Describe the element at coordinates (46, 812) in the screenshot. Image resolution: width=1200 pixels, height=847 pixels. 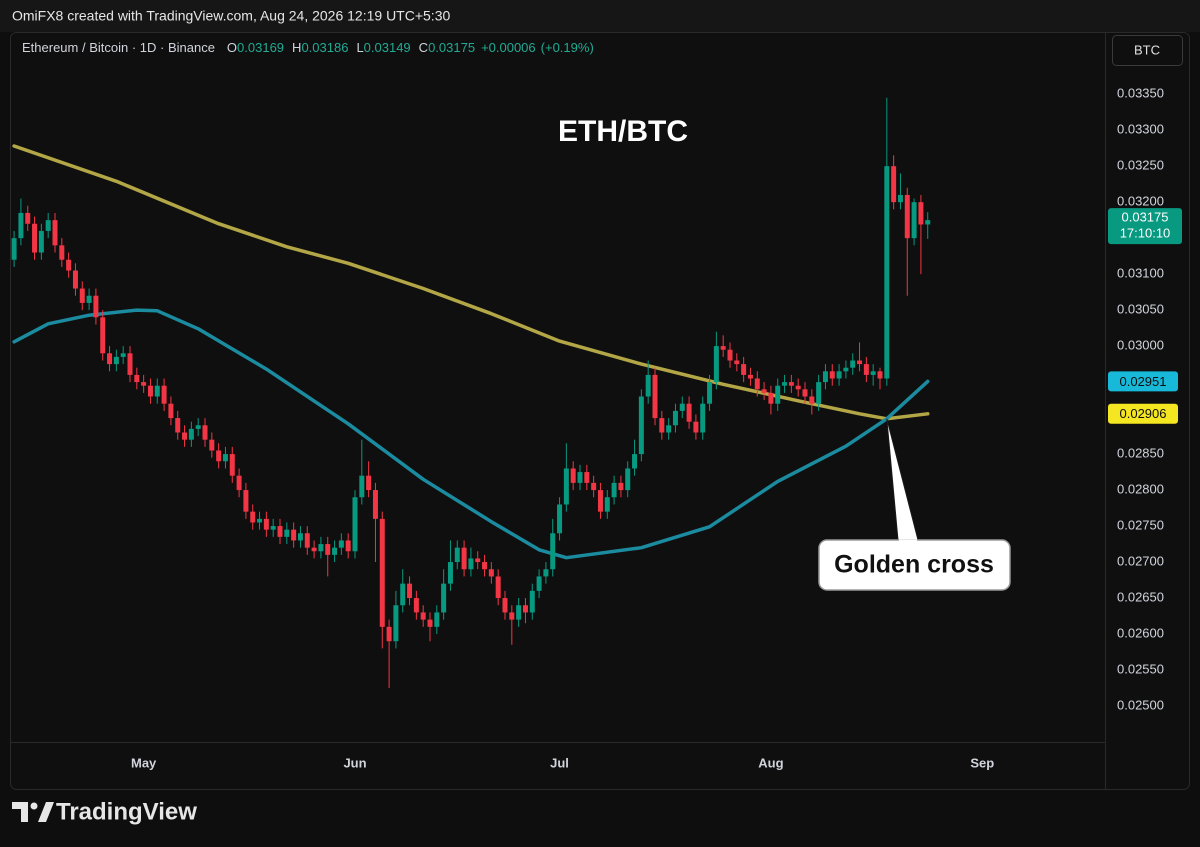
I see `logo-slash` at that location.